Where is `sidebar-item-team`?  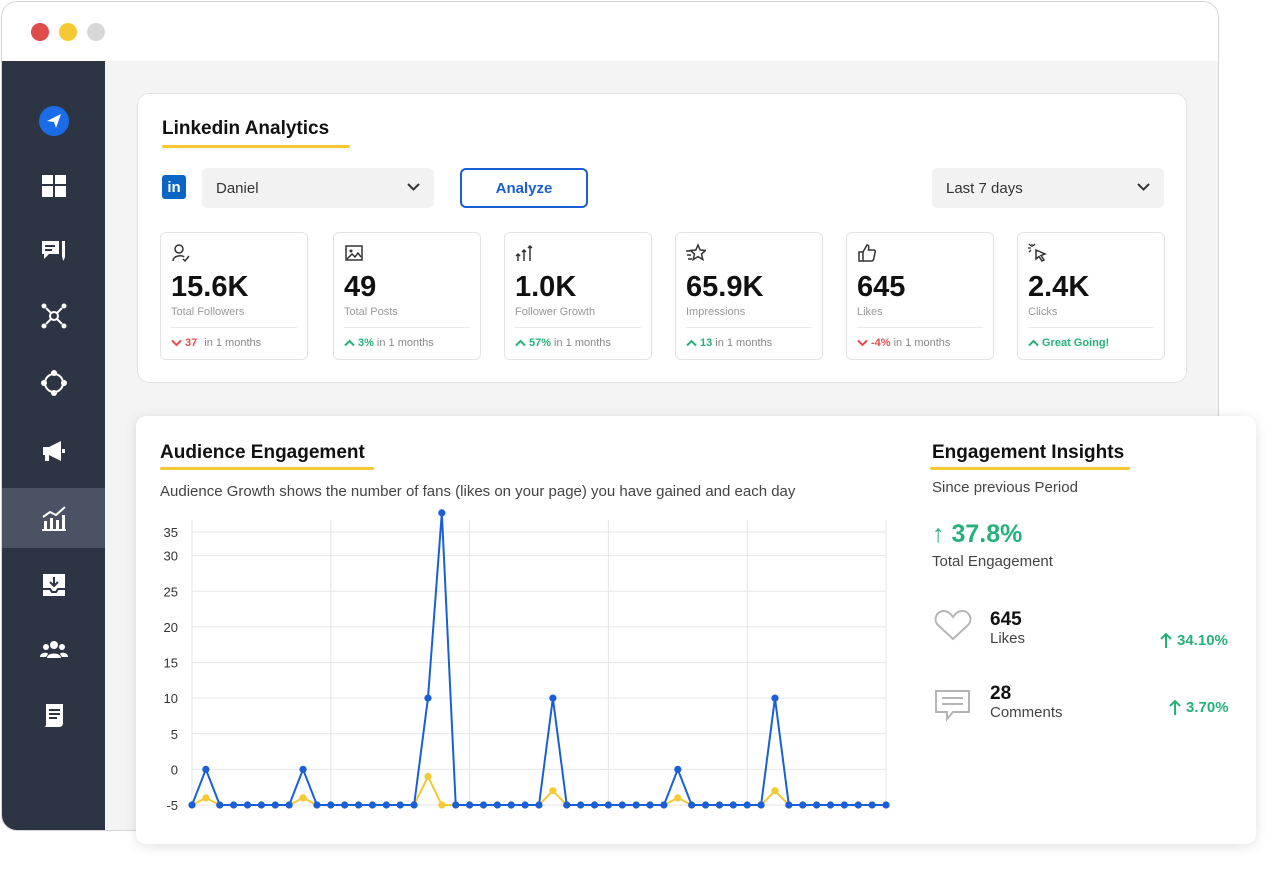
sidebar-item-team is located at coordinates (53, 650).